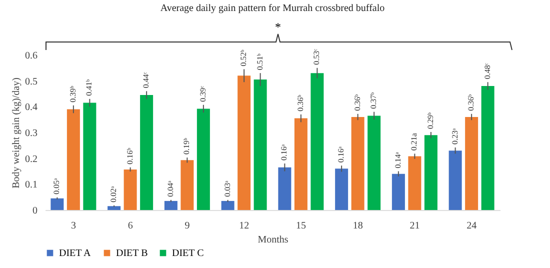  What do you see at coordinates (170, 188) in the screenshot?
I see `data-label: 0.04ᵃ` at bounding box center [170, 188].